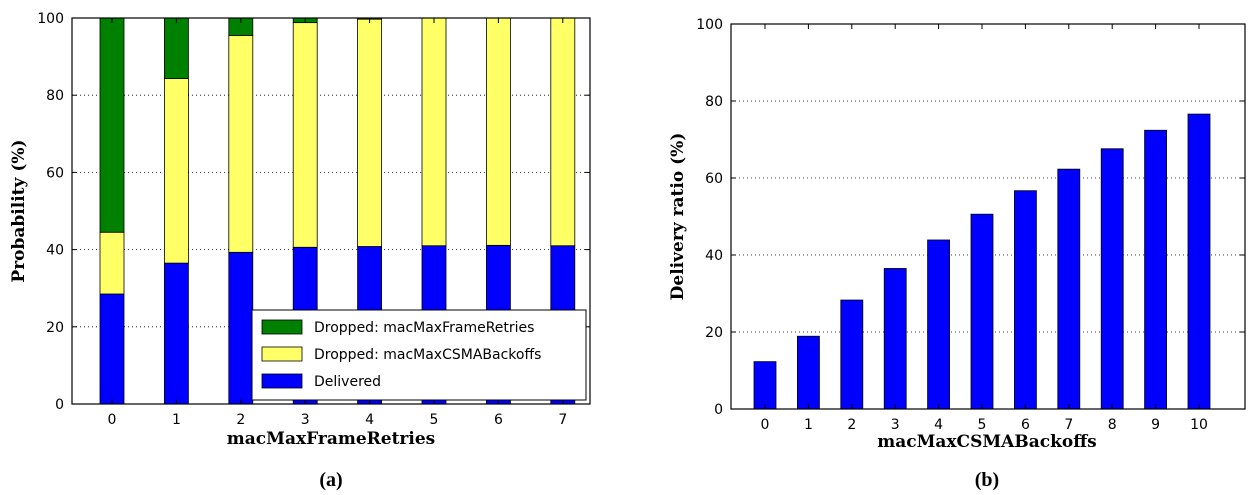  I want to click on b-x-tick-label: 6, so click(1025, 425).